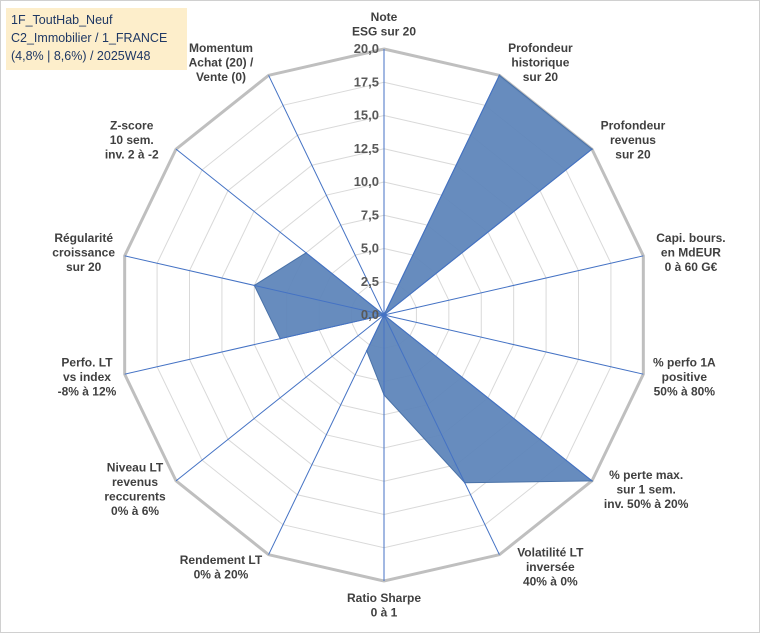 The height and width of the screenshot is (633, 760). Describe the element at coordinates (370, 281) in the screenshot. I see `tick-label: 2,5` at that location.